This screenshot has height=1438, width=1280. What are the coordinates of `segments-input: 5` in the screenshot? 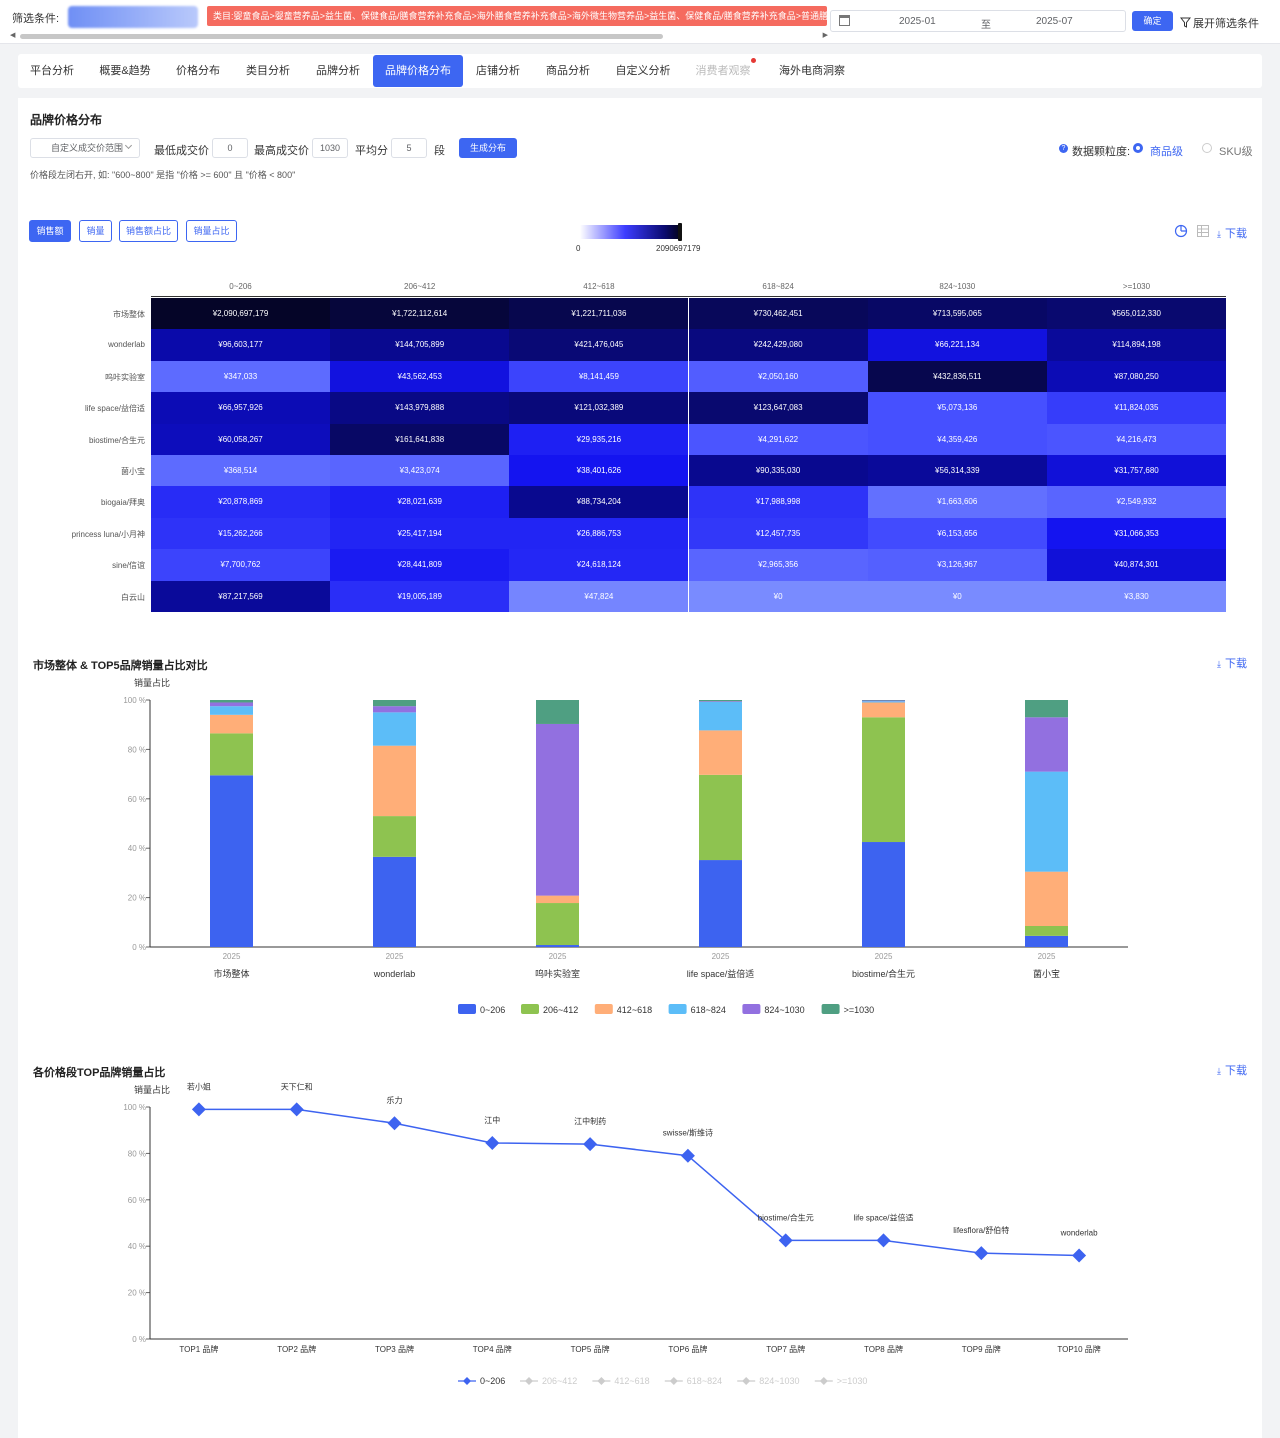 It's located at (409, 148).